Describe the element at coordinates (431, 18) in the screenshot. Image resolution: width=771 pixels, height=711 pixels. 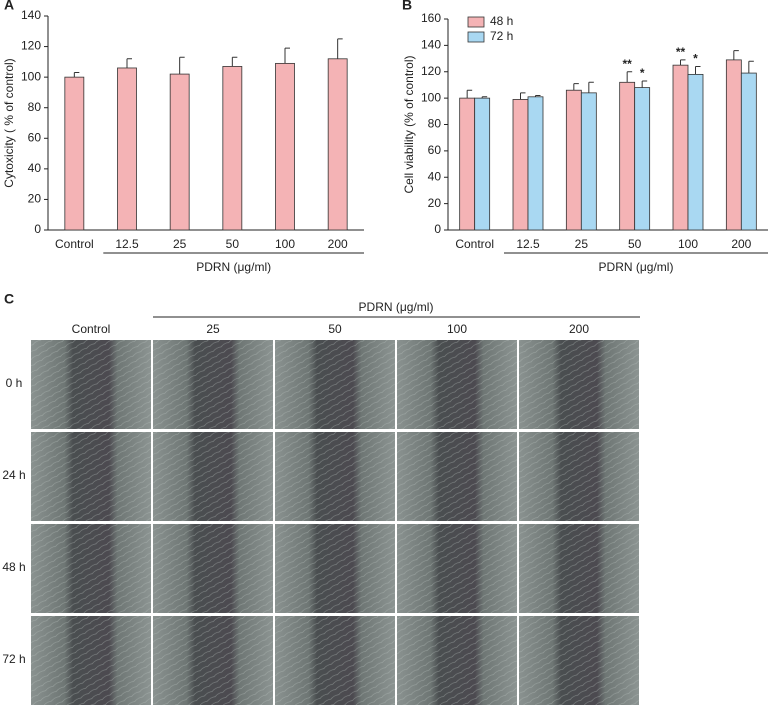
I see `y-tick-label: 160` at that location.